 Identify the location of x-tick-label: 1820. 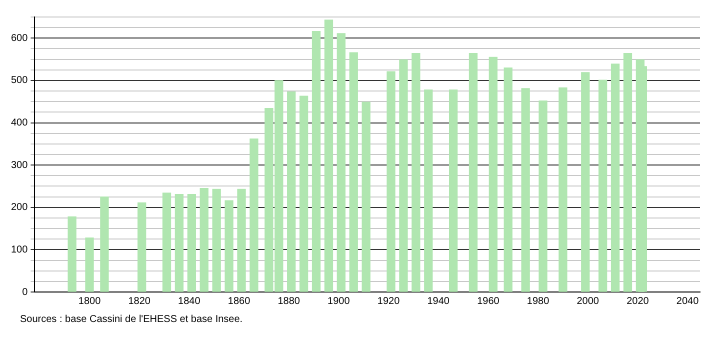
(139, 301).